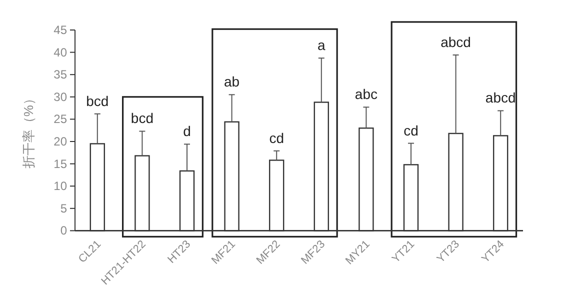 This screenshot has width=563, height=301. I want to click on annotation: d, so click(187, 131).